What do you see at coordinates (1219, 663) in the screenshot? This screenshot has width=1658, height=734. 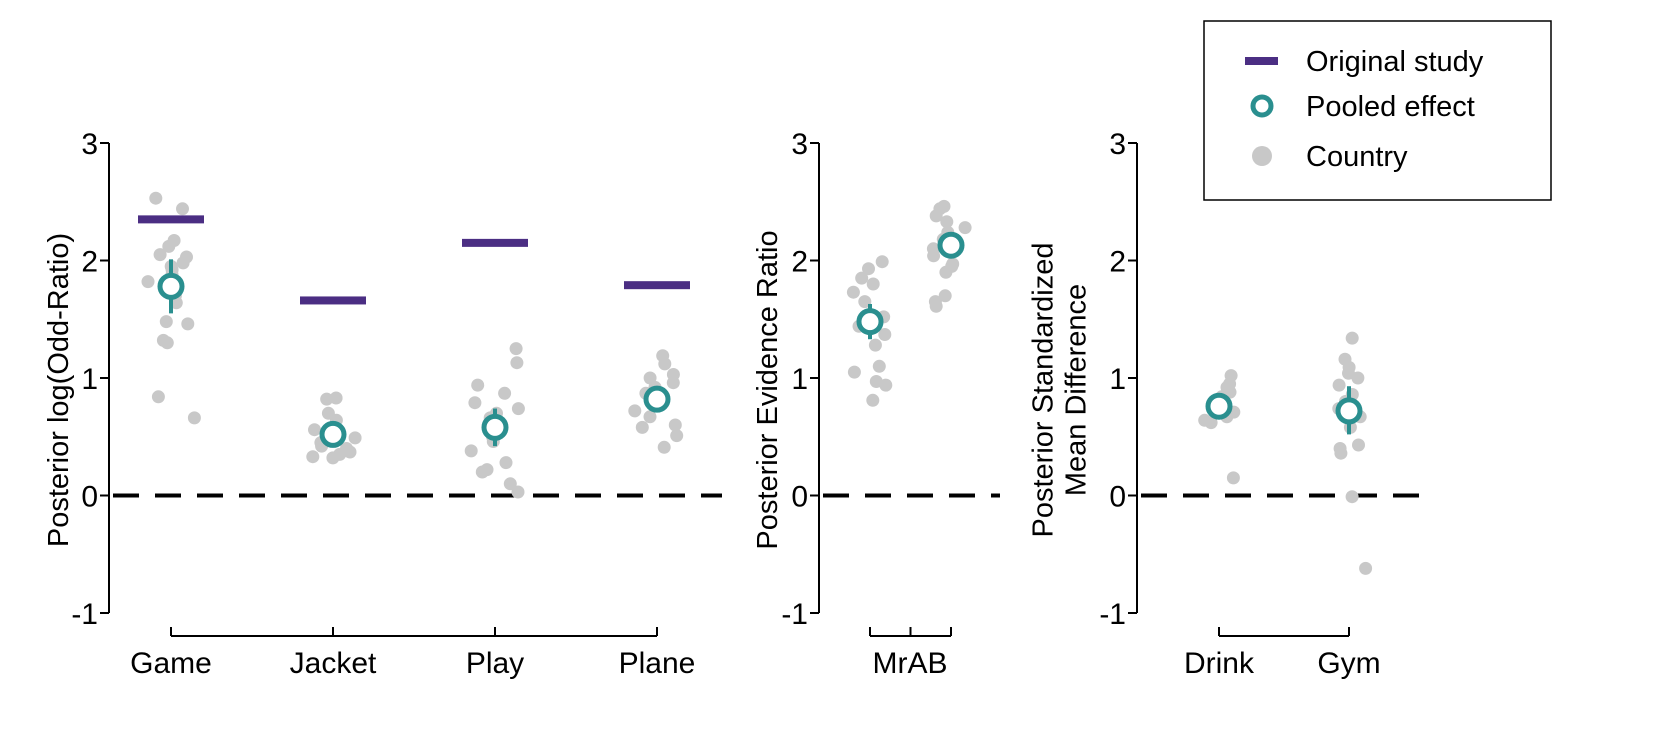 I see `x-tick-label: Drink` at bounding box center [1219, 663].